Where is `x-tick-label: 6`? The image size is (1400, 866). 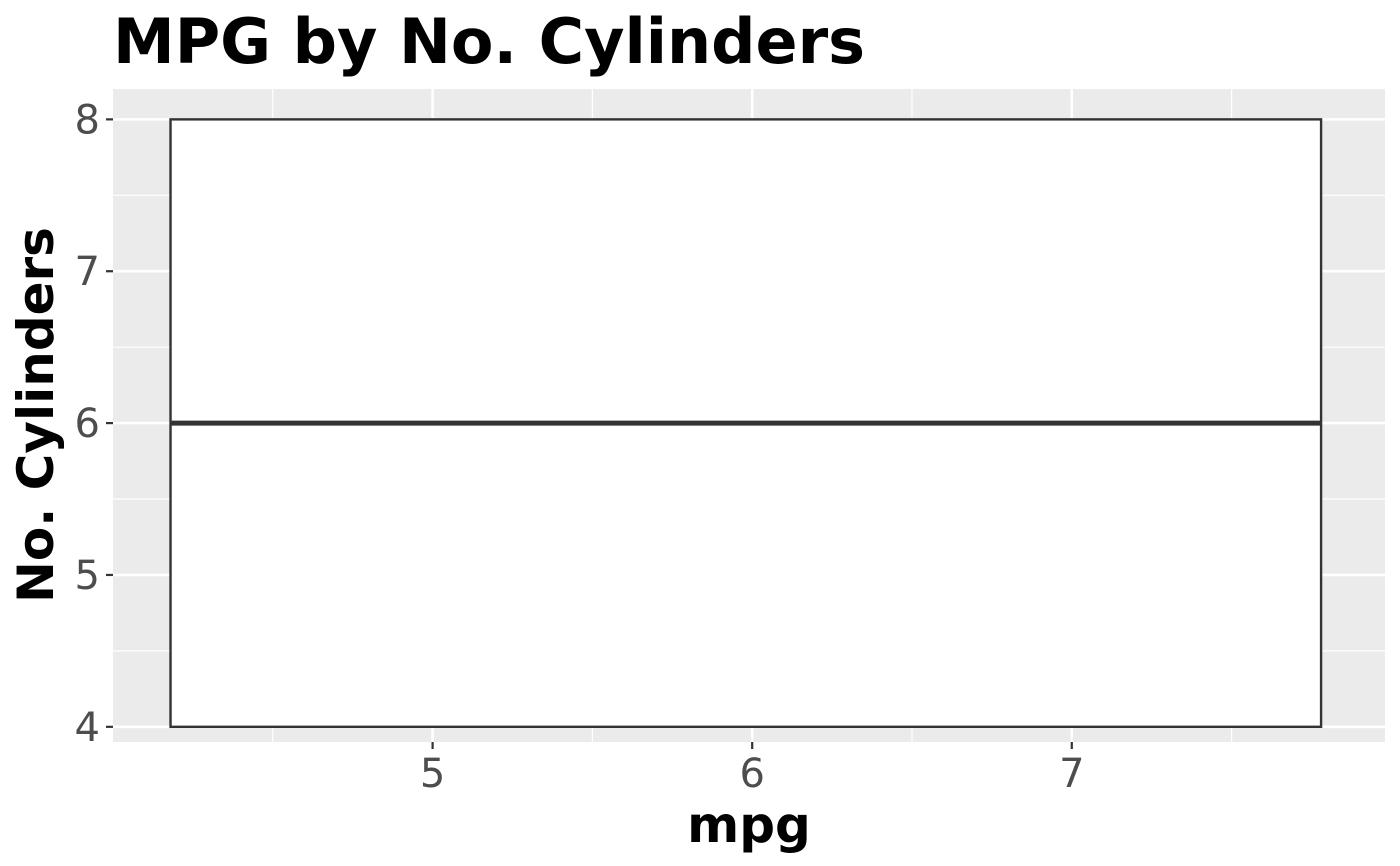
x-tick-label: 6 is located at coordinates (751, 774).